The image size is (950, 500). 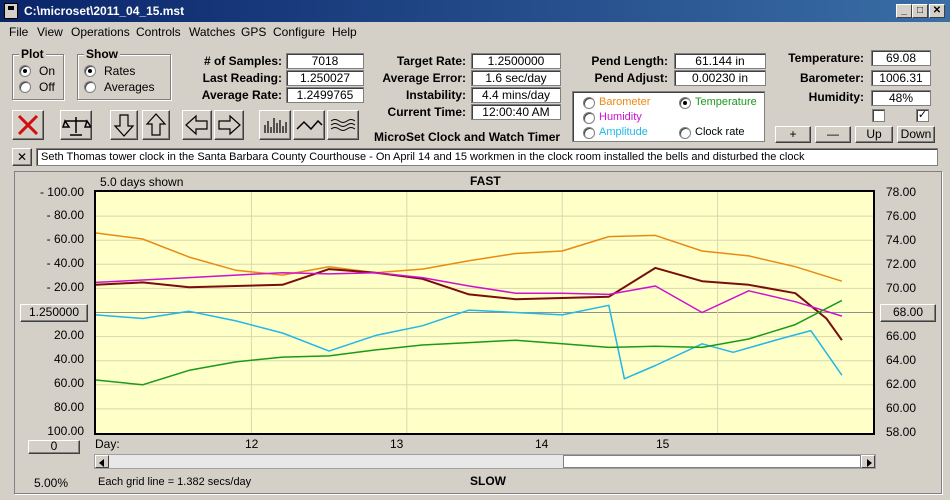 What do you see at coordinates (435, 95) in the screenshot?
I see `instability-label: Instability:` at bounding box center [435, 95].